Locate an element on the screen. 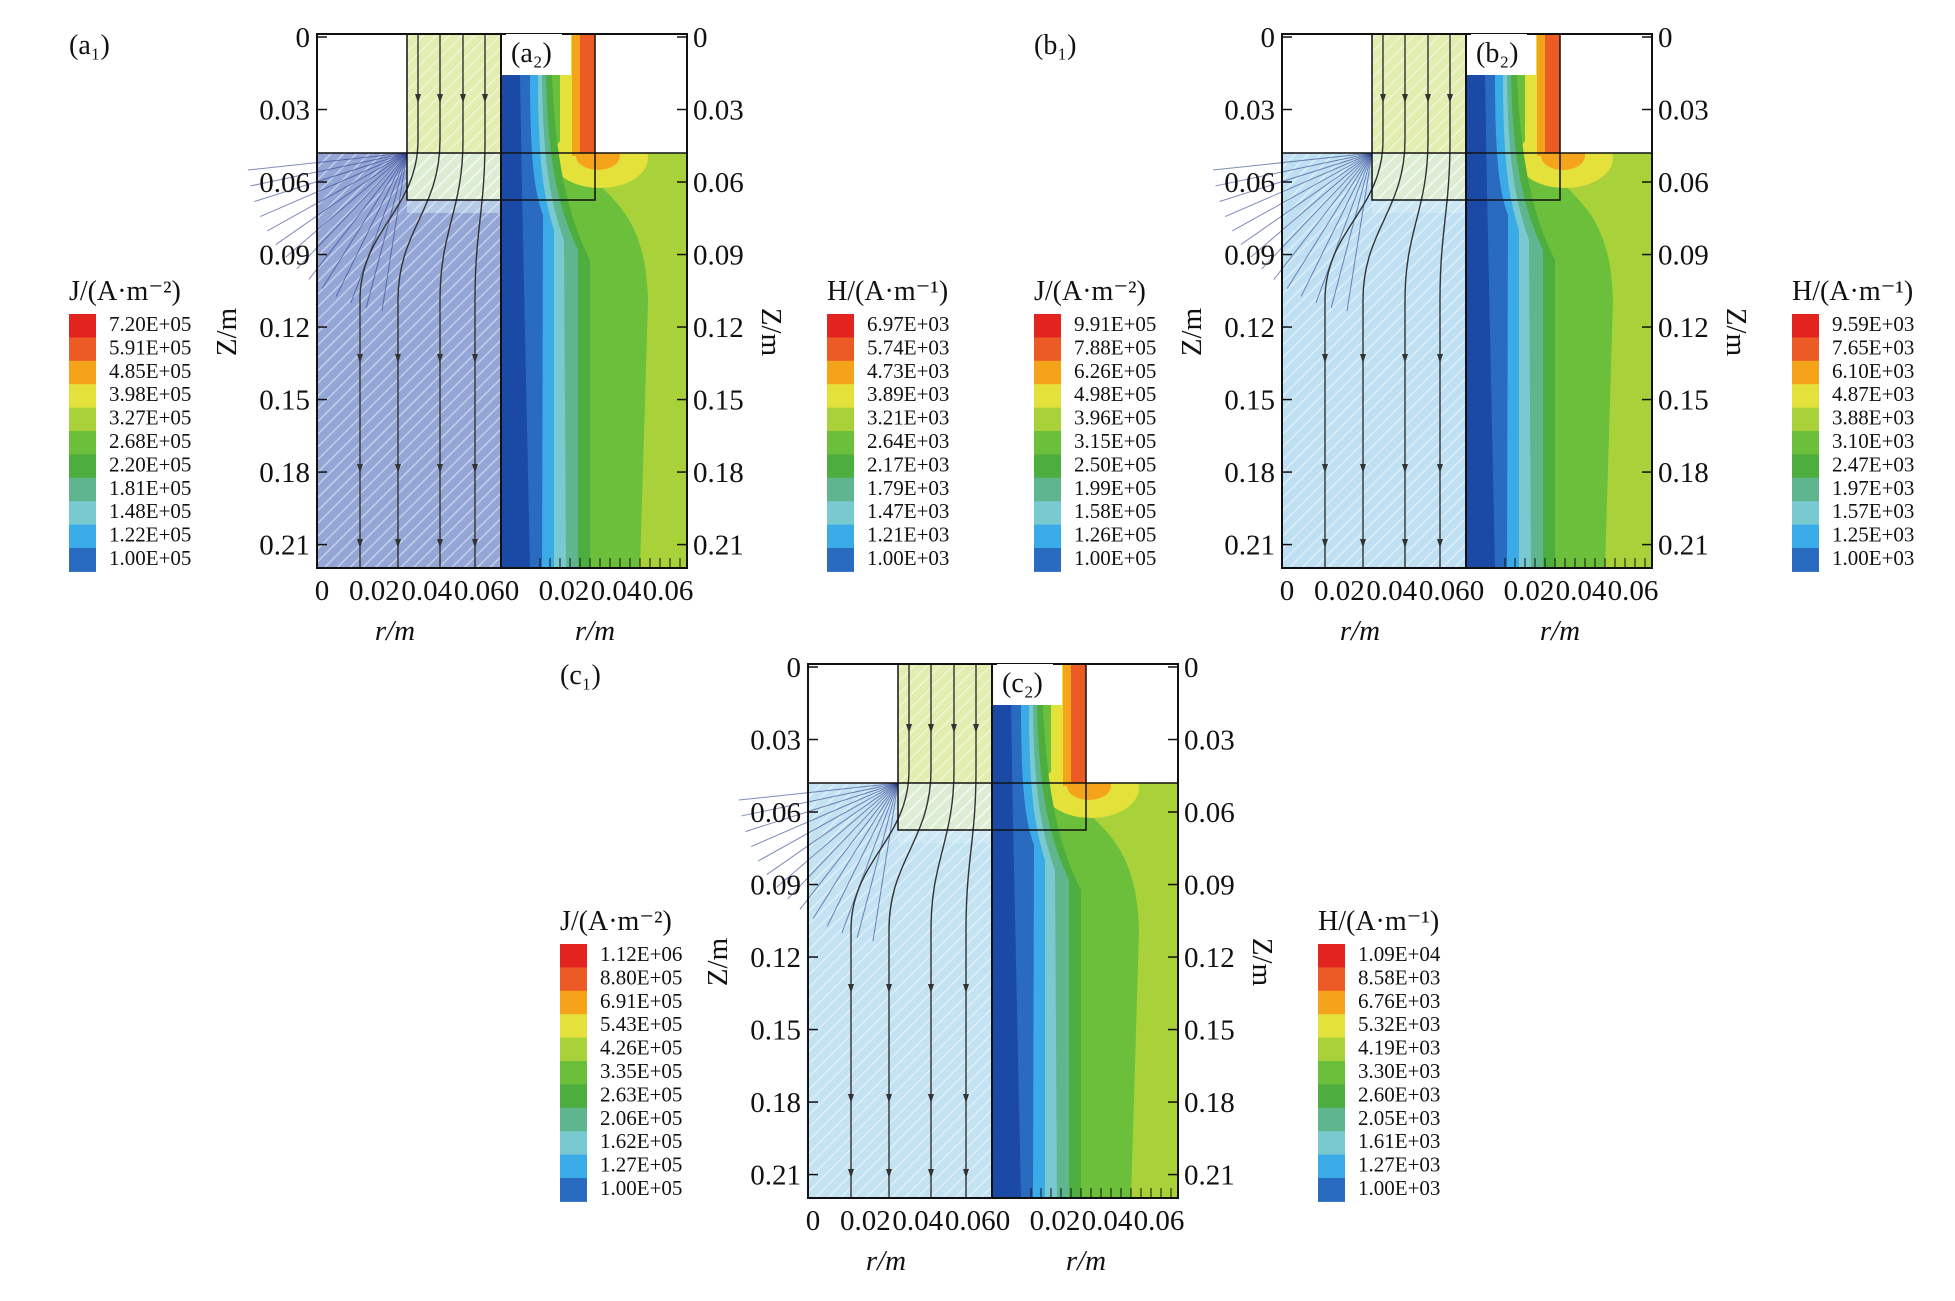 The image size is (1955, 1301). legend-level-label: 7.65E+03 is located at coordinates (1873, 347).